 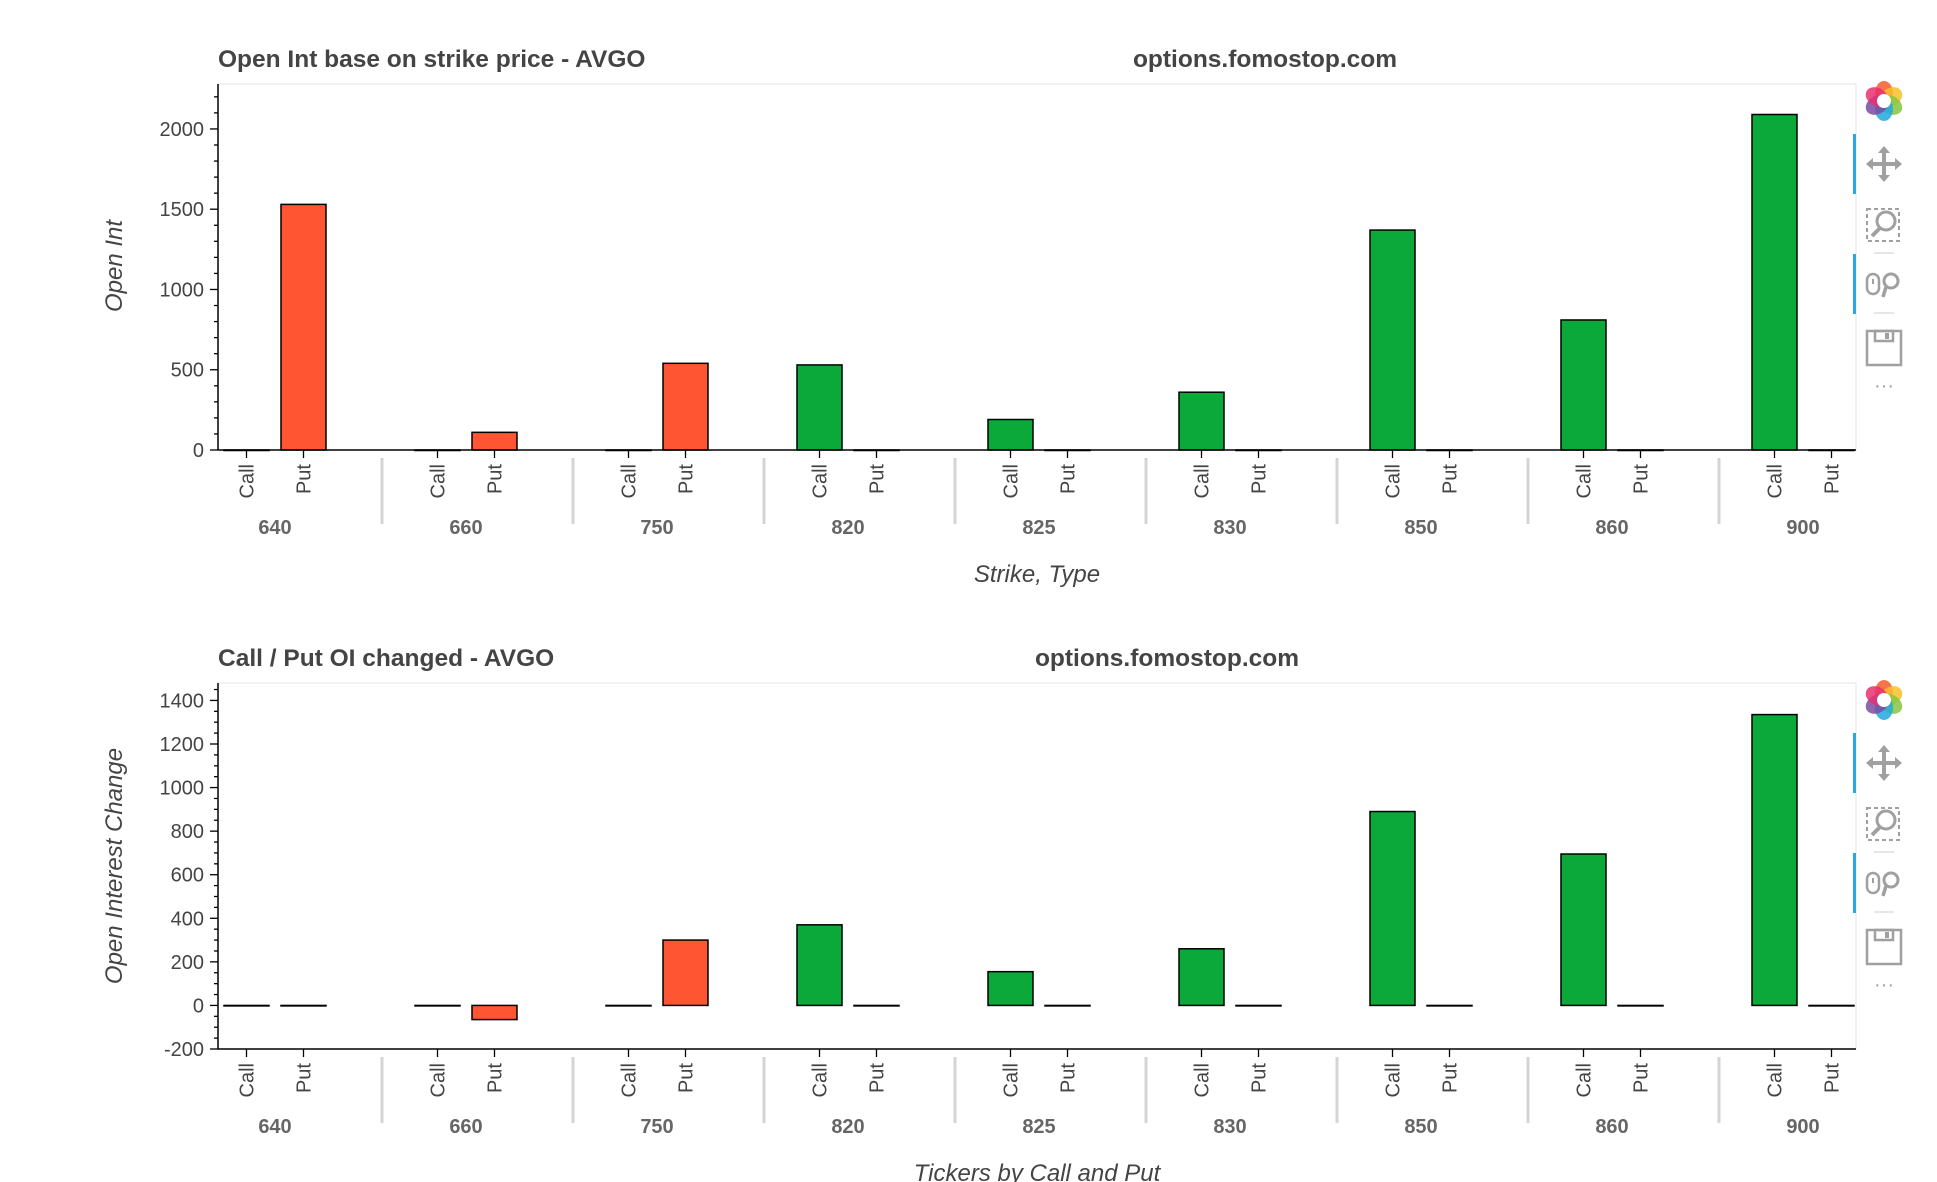 What do you see at coordinates (274, 528) in the screenshot?
I see `x-strike-label: 640` at bounding box center [274, 528].